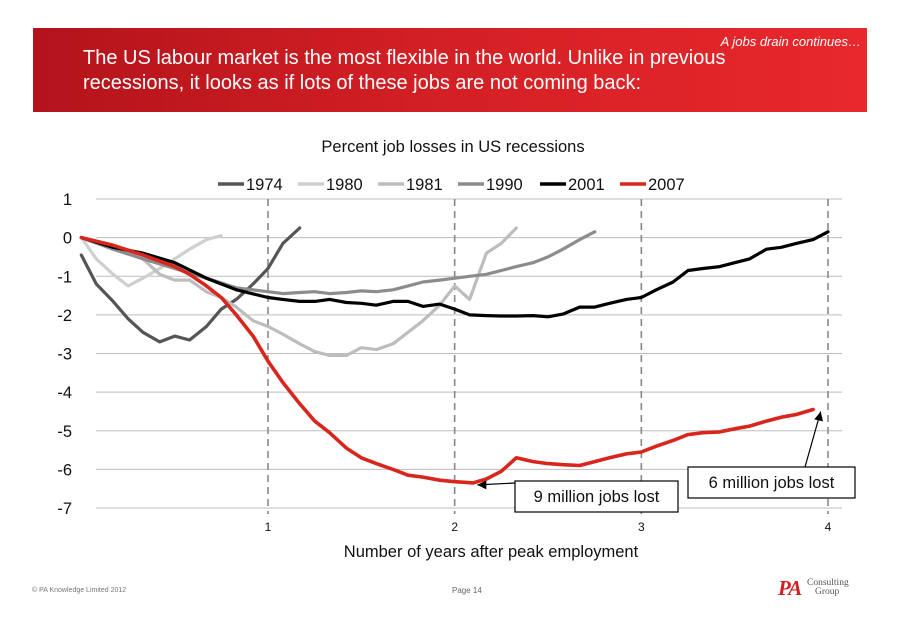 This screenshot has width=900, height=635. I want to click on series-line-1974, so click(190, 285).